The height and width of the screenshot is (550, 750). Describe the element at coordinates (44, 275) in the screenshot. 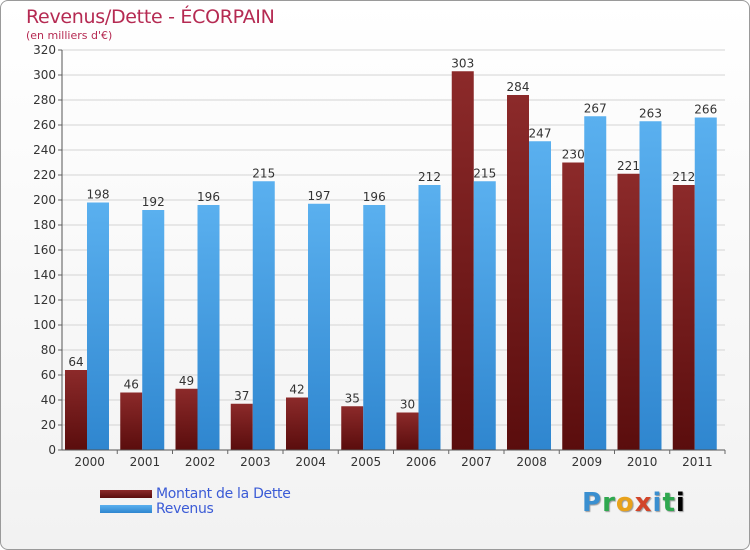

I see `y-tick-label: 140` at that location.